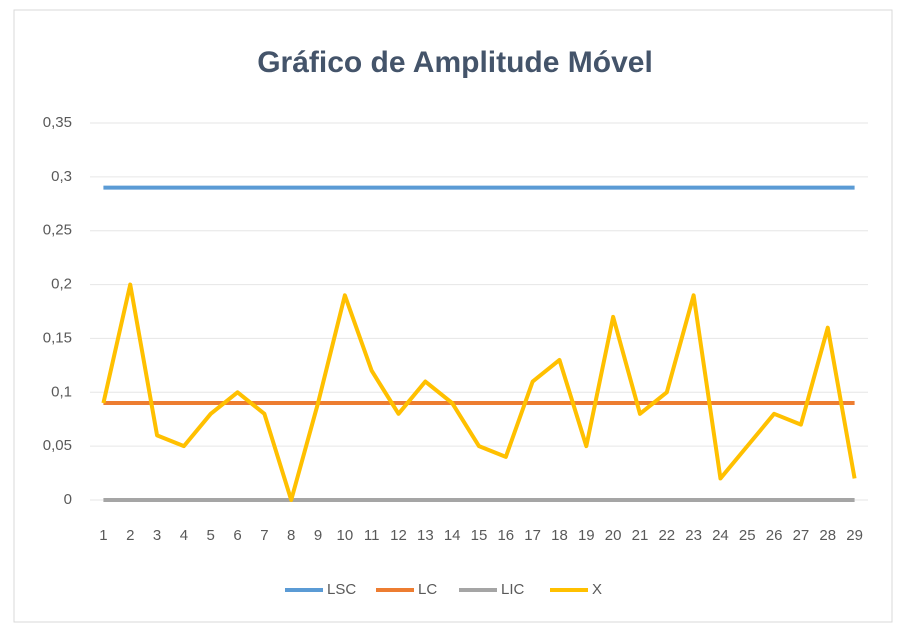 The image size is (903, 625). I want to click on legend-label: X, so click(597, 589).